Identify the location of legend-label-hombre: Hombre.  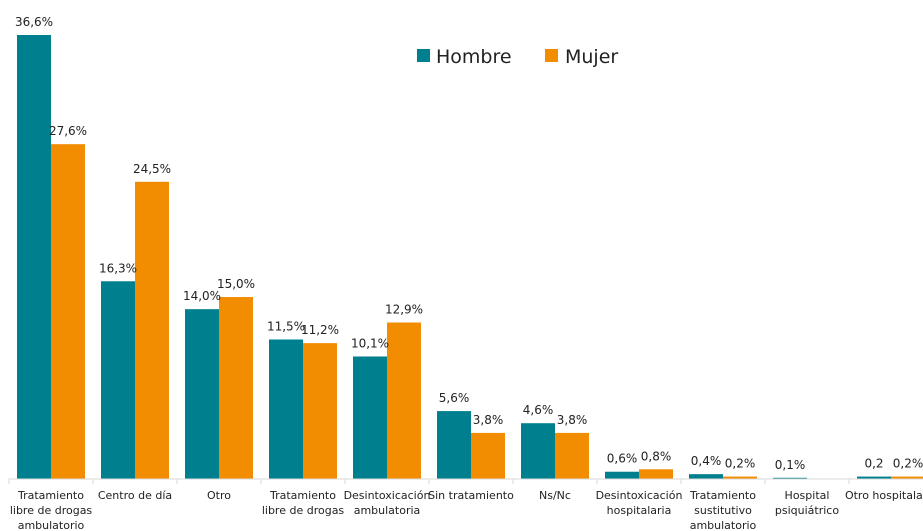
(474, 57).